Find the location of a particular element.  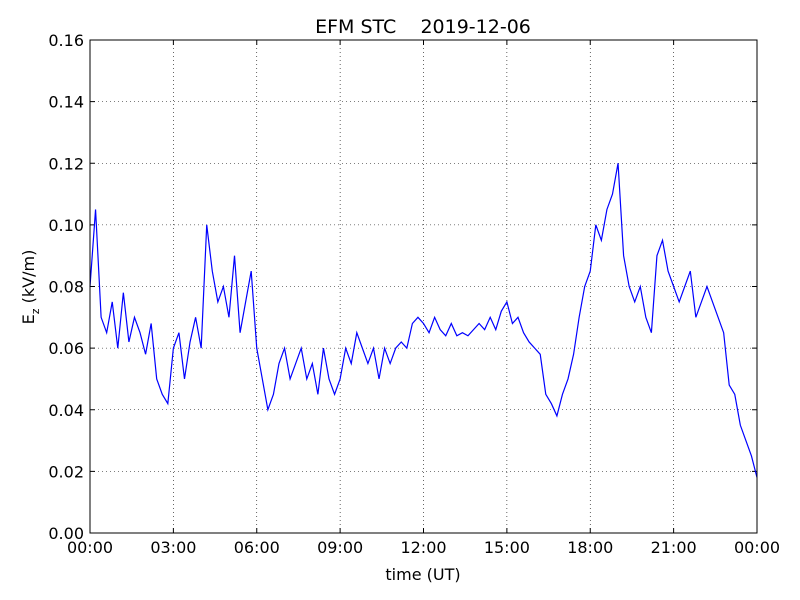

y-label-rest: (kV/m) is located at coordinates (28, 279).